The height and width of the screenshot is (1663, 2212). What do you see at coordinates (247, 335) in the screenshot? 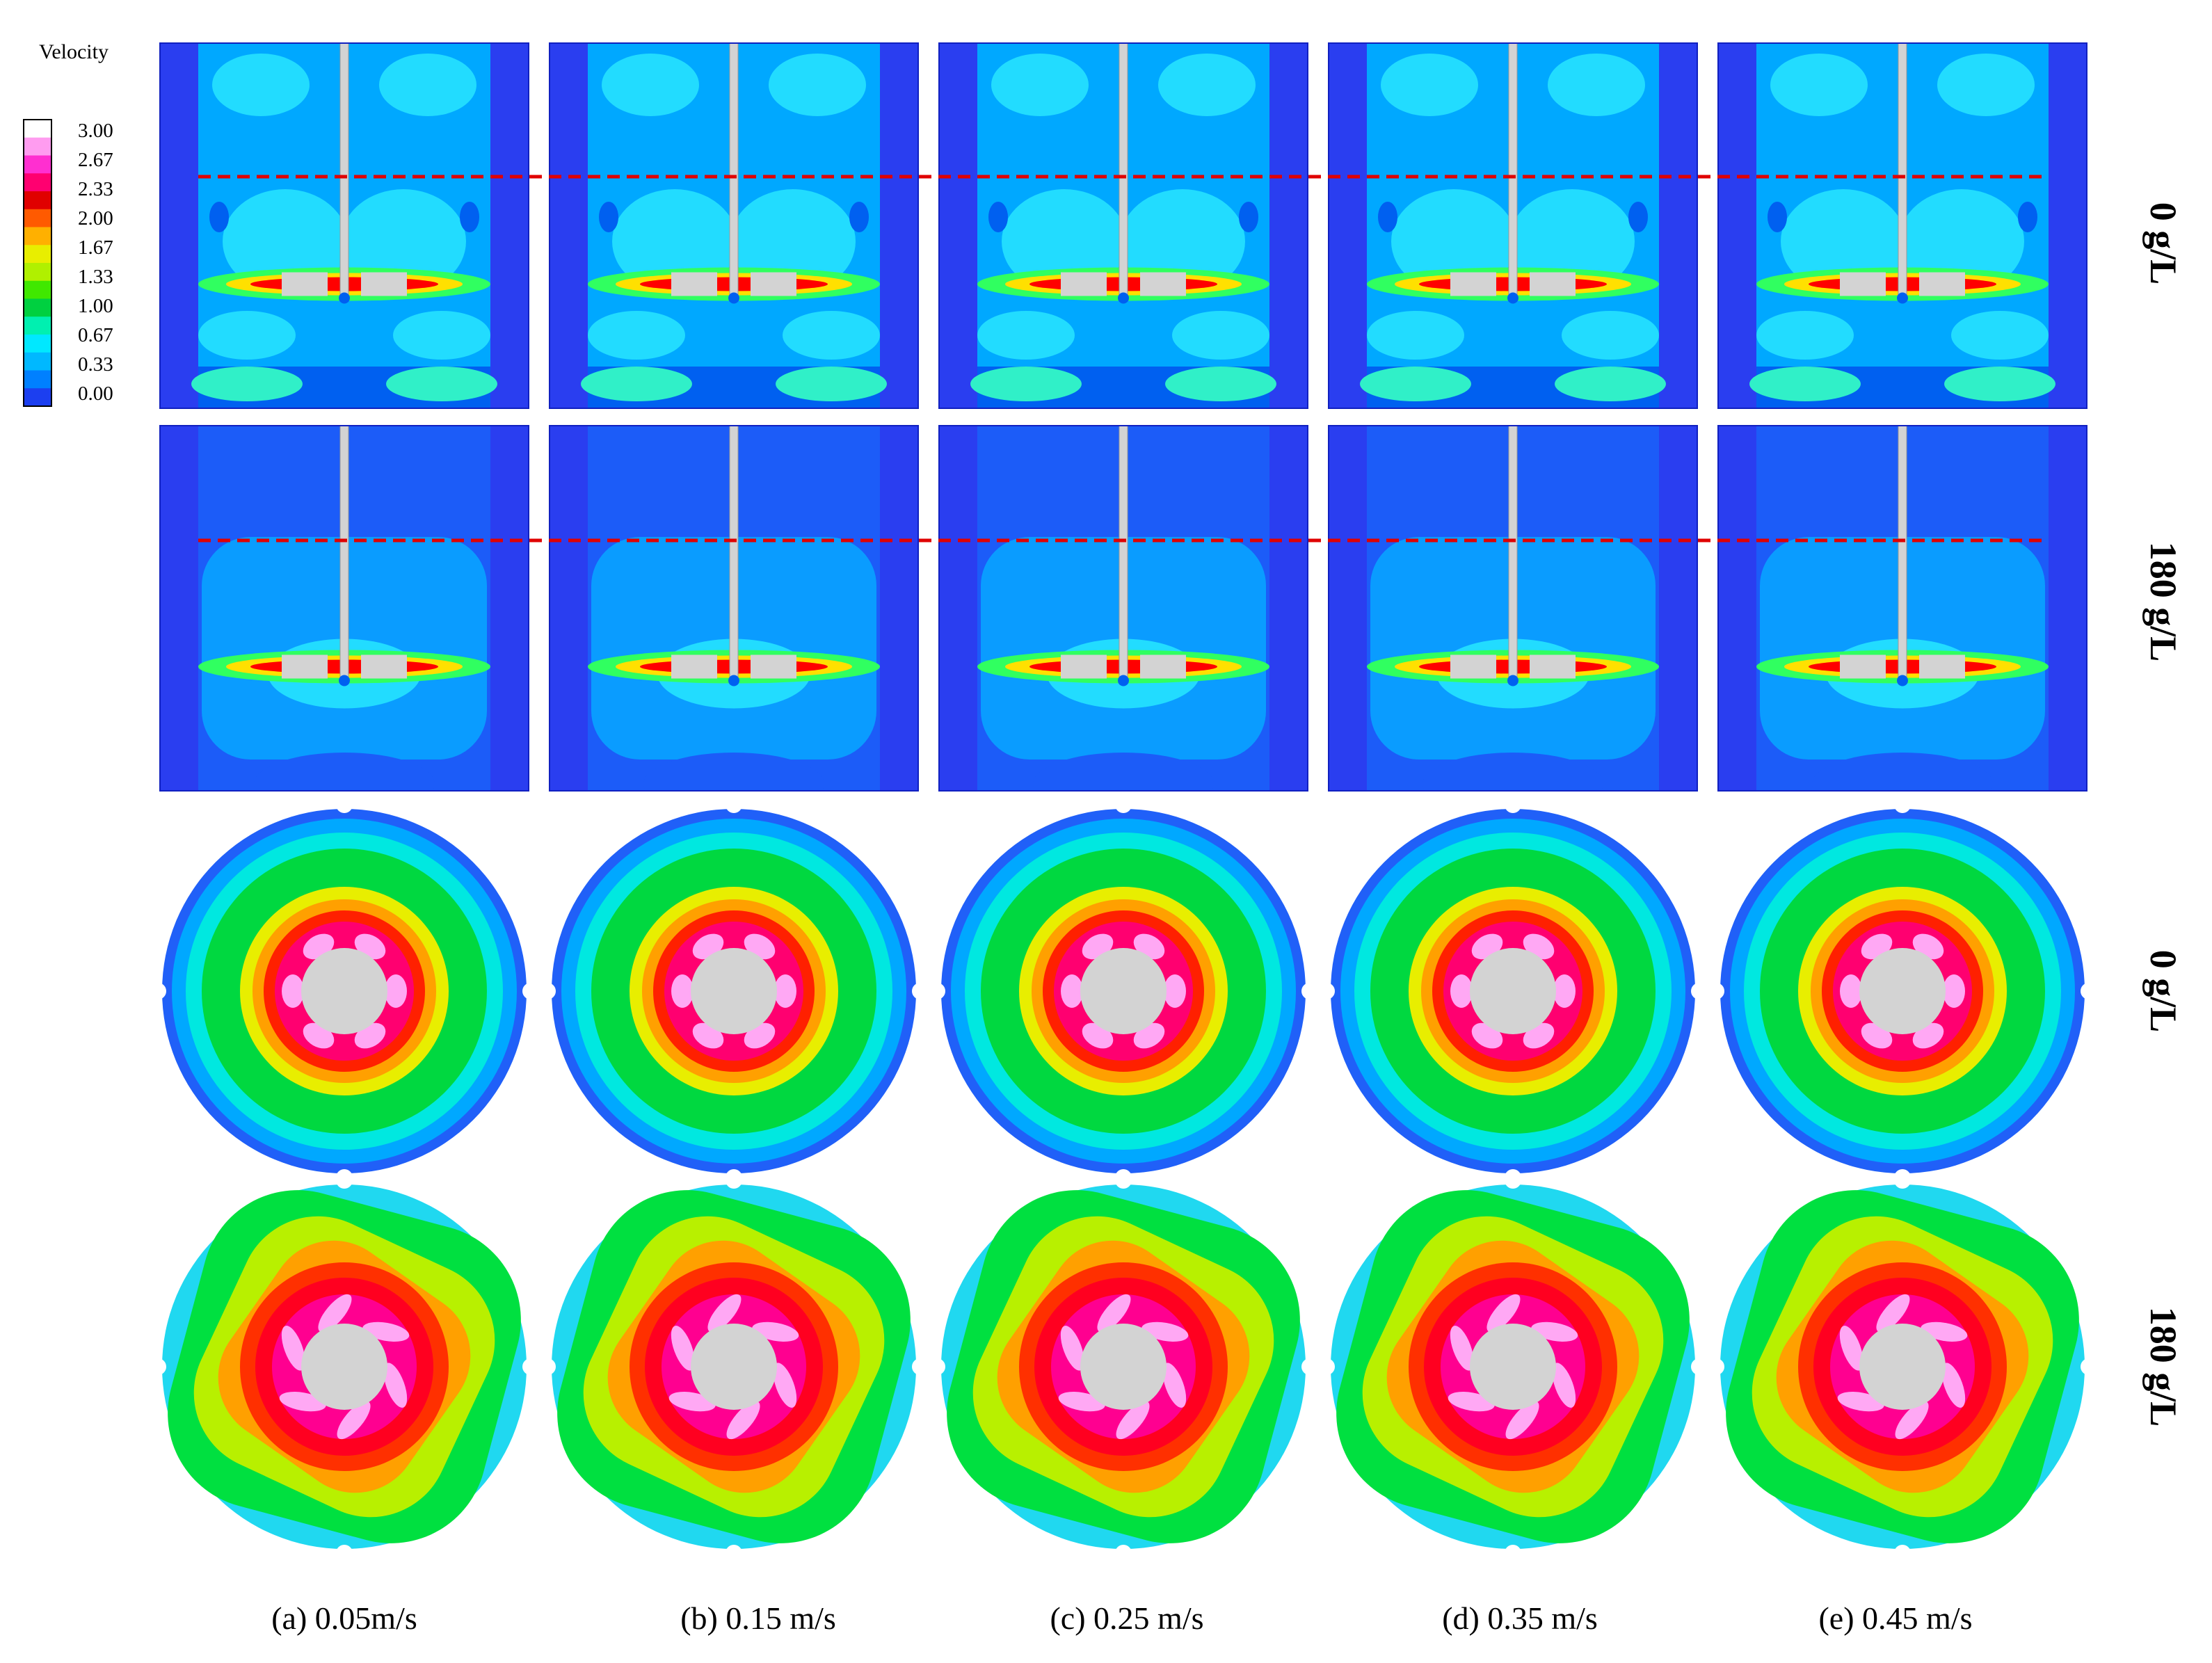
I see `lower-loop-left` at bounding box center [247, 335].